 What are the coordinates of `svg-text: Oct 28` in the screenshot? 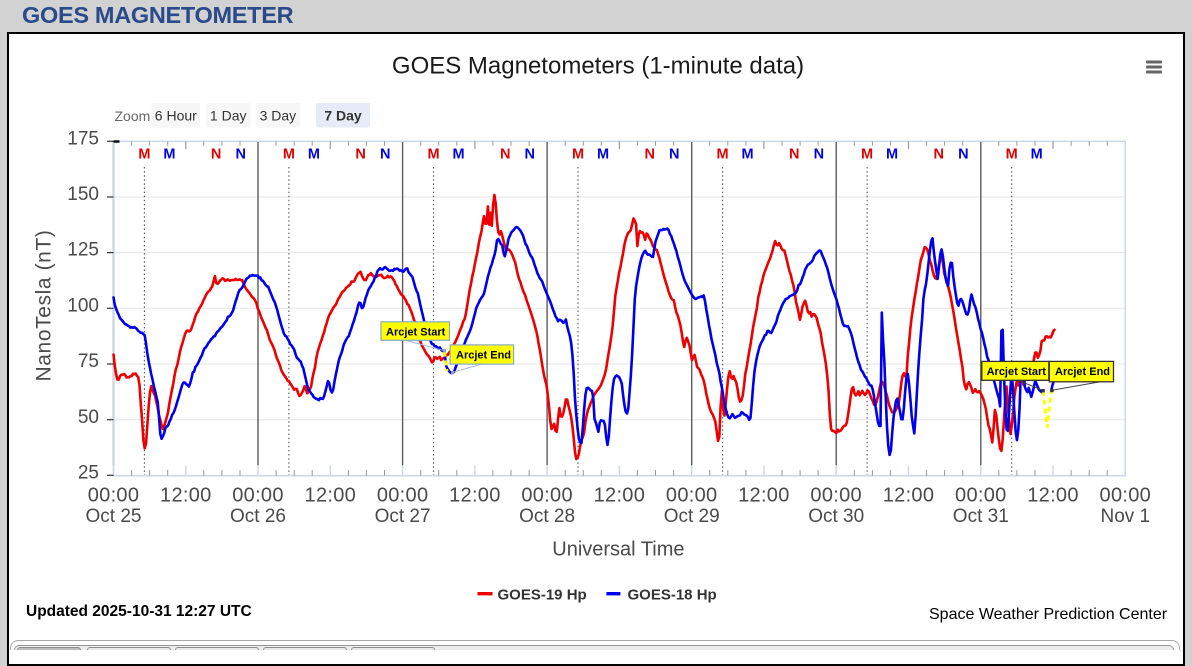 It's located at (547, 516).